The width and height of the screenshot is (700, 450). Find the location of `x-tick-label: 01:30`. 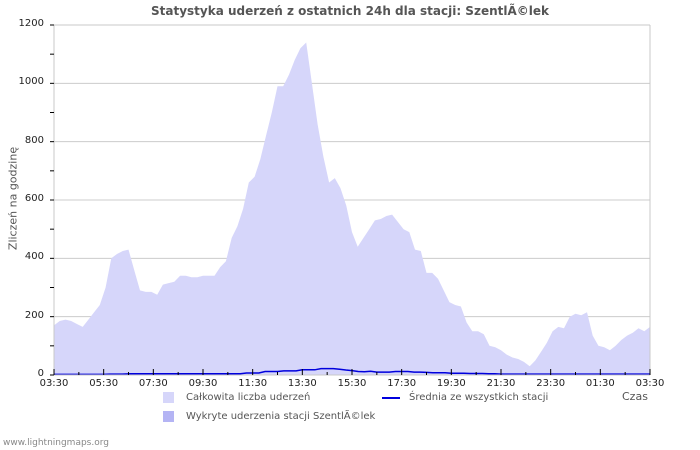

x-tick-label: 01:30 is located at coordinates (600, 383).